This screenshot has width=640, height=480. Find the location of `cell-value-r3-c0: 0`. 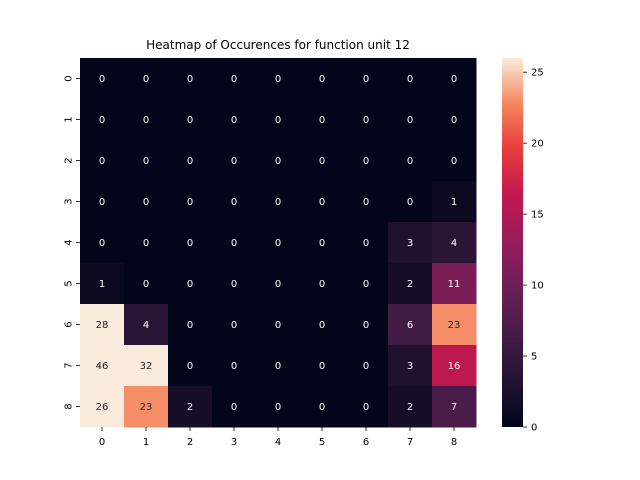

cell-value-r3-c0: 0 is located at coordinates (102, 202).